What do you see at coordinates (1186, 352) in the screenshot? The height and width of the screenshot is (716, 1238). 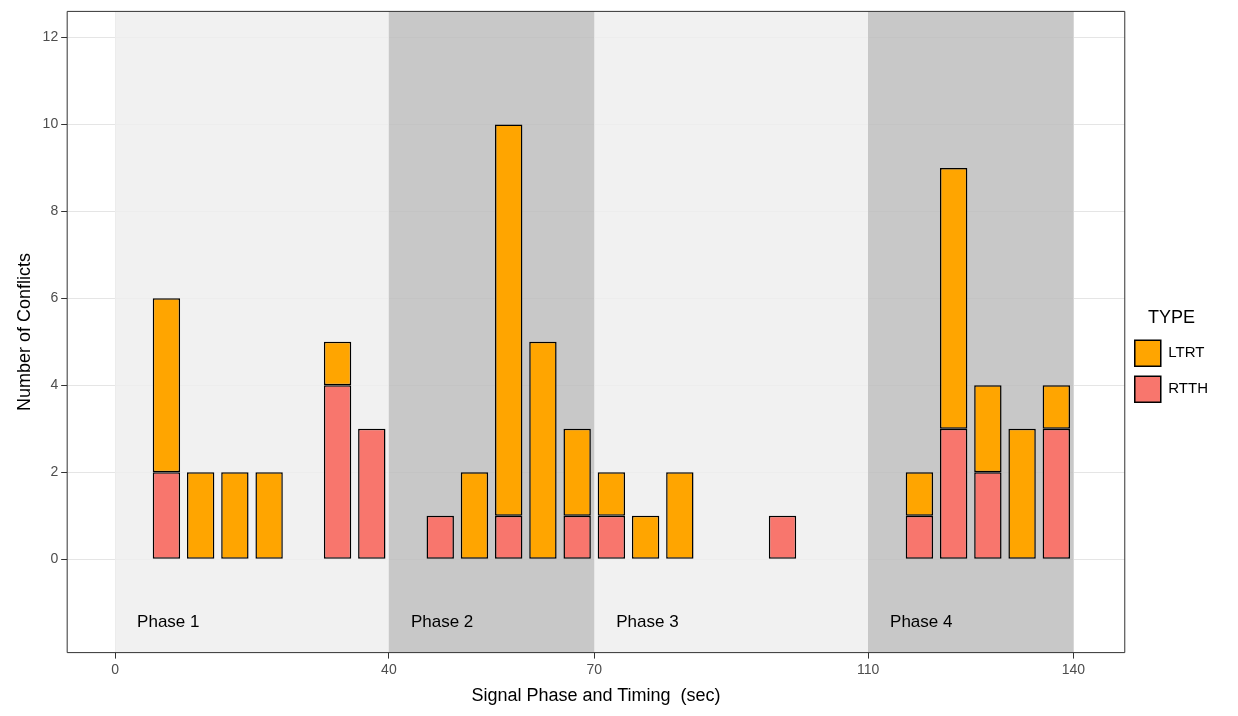 I see `legend-label: LTRT` at bounding box center [1186, 352].